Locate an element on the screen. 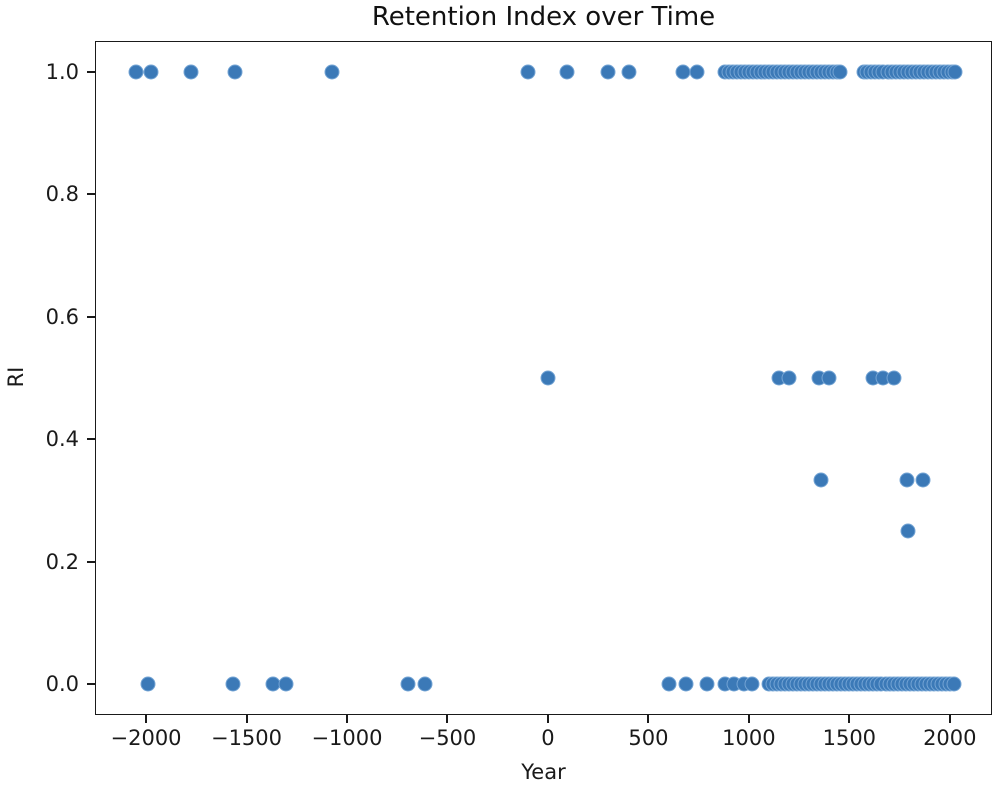  x-tick-label: 0 is located at coordinates (548, 738).